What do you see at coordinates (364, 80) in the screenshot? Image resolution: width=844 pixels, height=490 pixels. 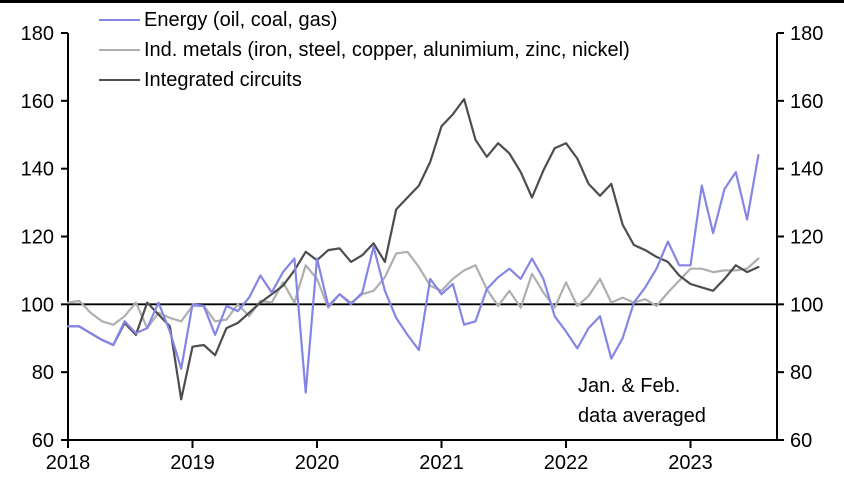 I see `legend-item-integrated-circuits: Integrated circuits` at bounding box center [364, 80].